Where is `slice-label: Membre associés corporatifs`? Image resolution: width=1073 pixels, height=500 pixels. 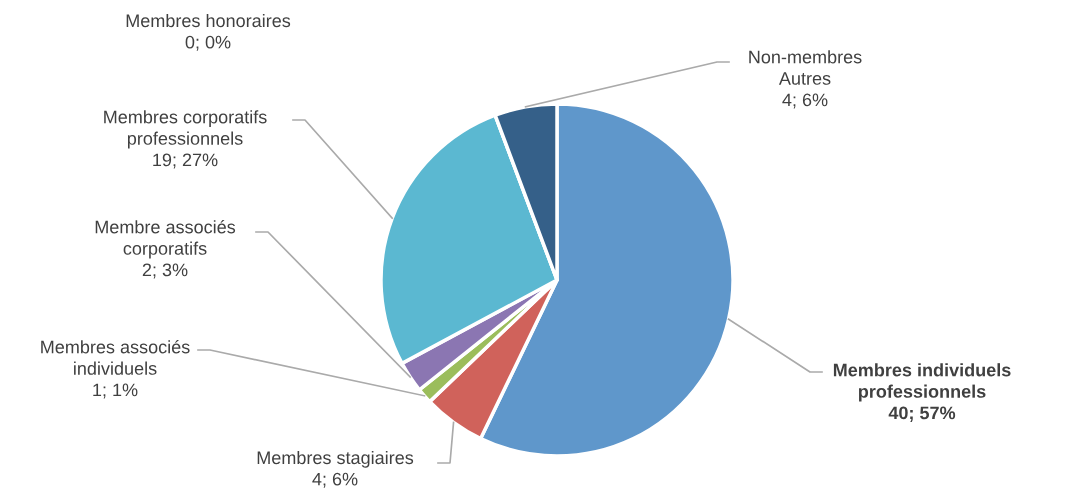
slice-label: Membre associés corporatifs is located at coordinates (165, 239).